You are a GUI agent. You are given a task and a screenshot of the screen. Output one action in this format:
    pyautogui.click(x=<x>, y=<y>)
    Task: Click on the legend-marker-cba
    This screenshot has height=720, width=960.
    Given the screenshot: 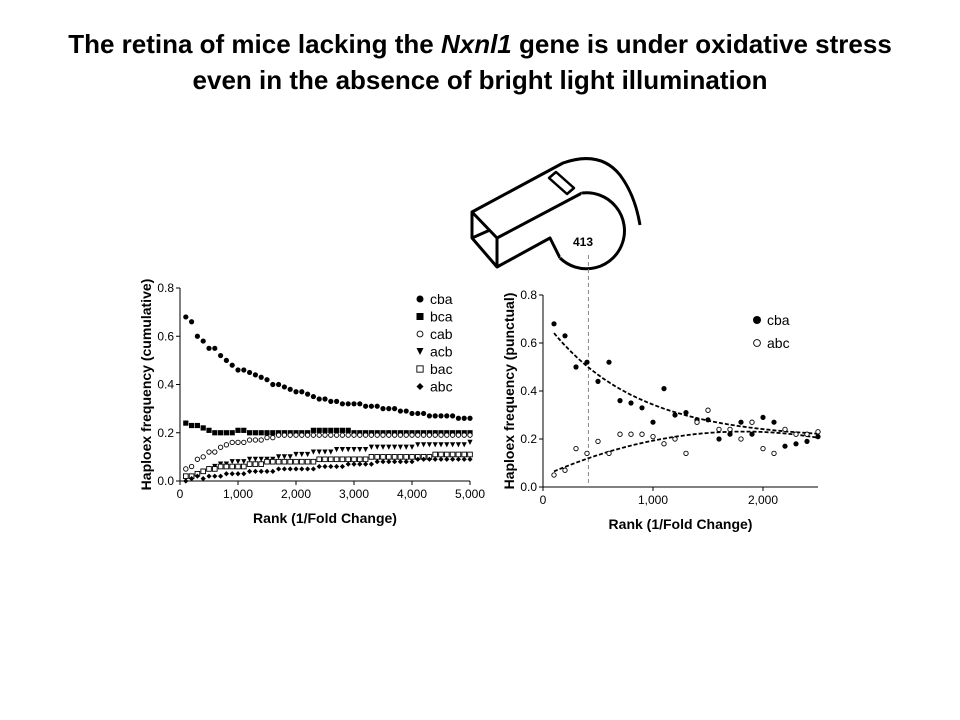 What is the action you would take?
    pyautogui.click(x=757, y=320)
    